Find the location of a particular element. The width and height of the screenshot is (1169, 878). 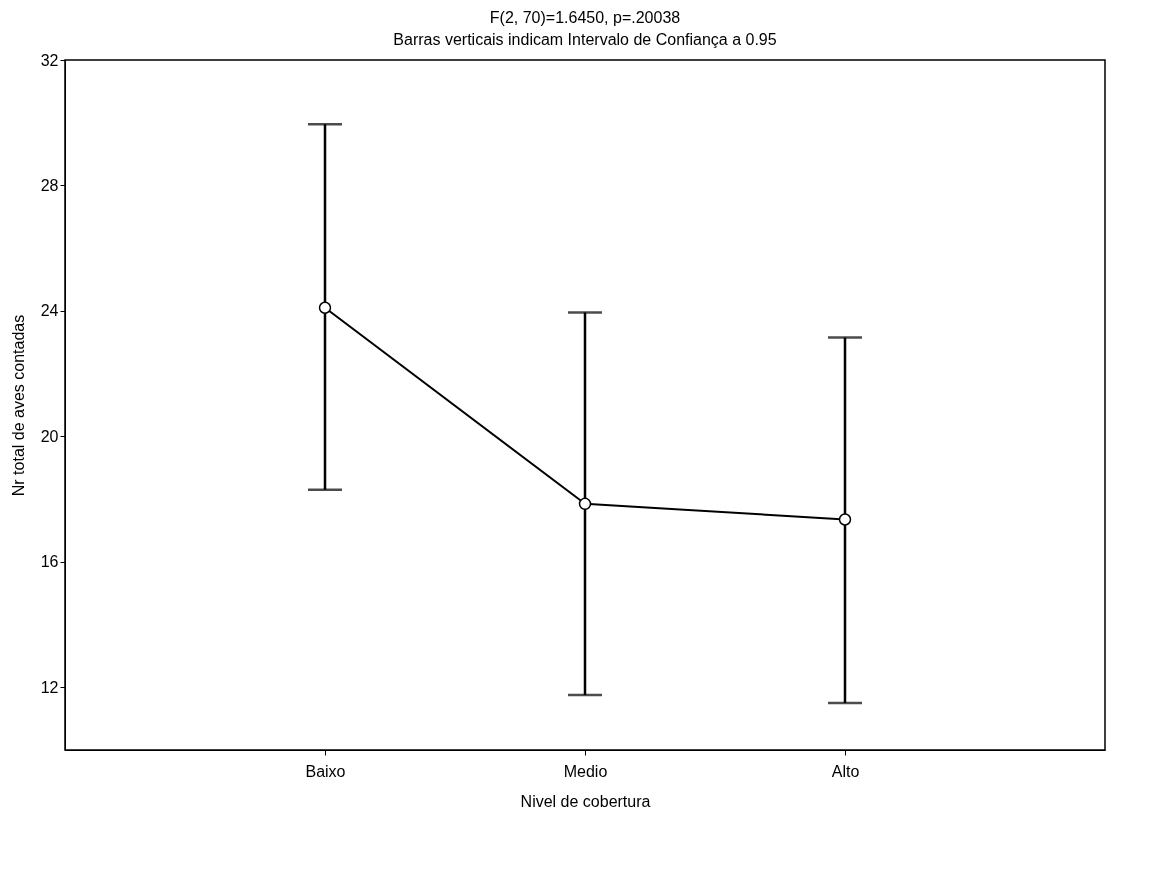

x-tick-label: Alto is located at coordinates (845, 771).